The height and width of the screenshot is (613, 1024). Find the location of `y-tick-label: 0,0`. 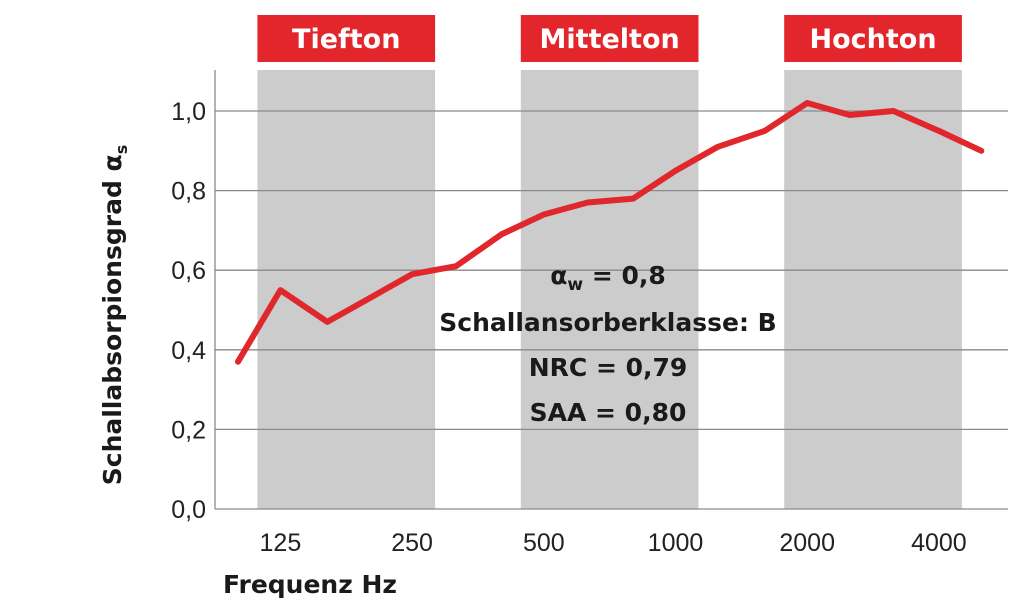

y-tick-label: 0,0 is located at coordinates (188, 510).